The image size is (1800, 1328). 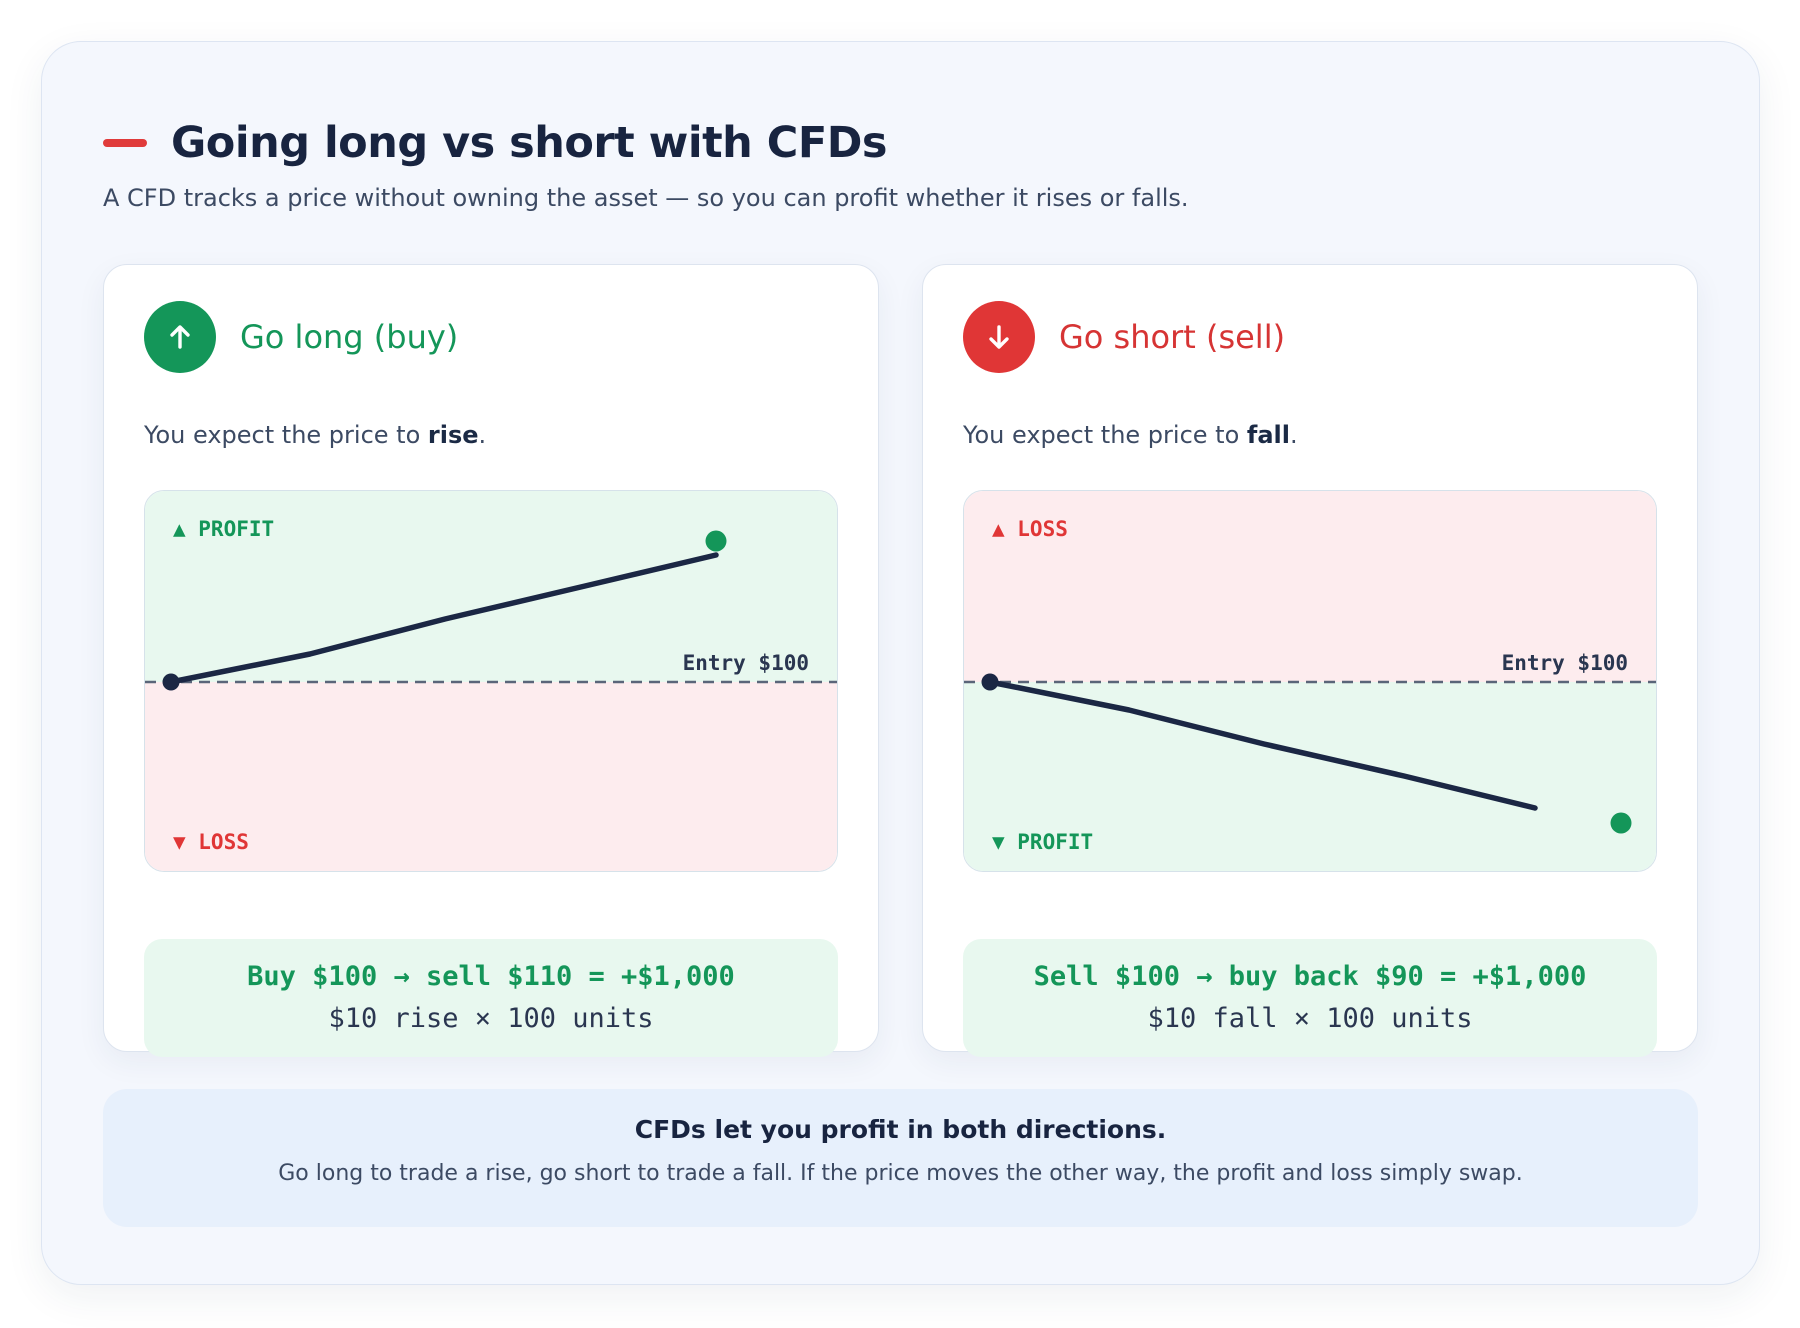 I want to click on short-card-title: Go short (sell), so click(x=1172, y=337).